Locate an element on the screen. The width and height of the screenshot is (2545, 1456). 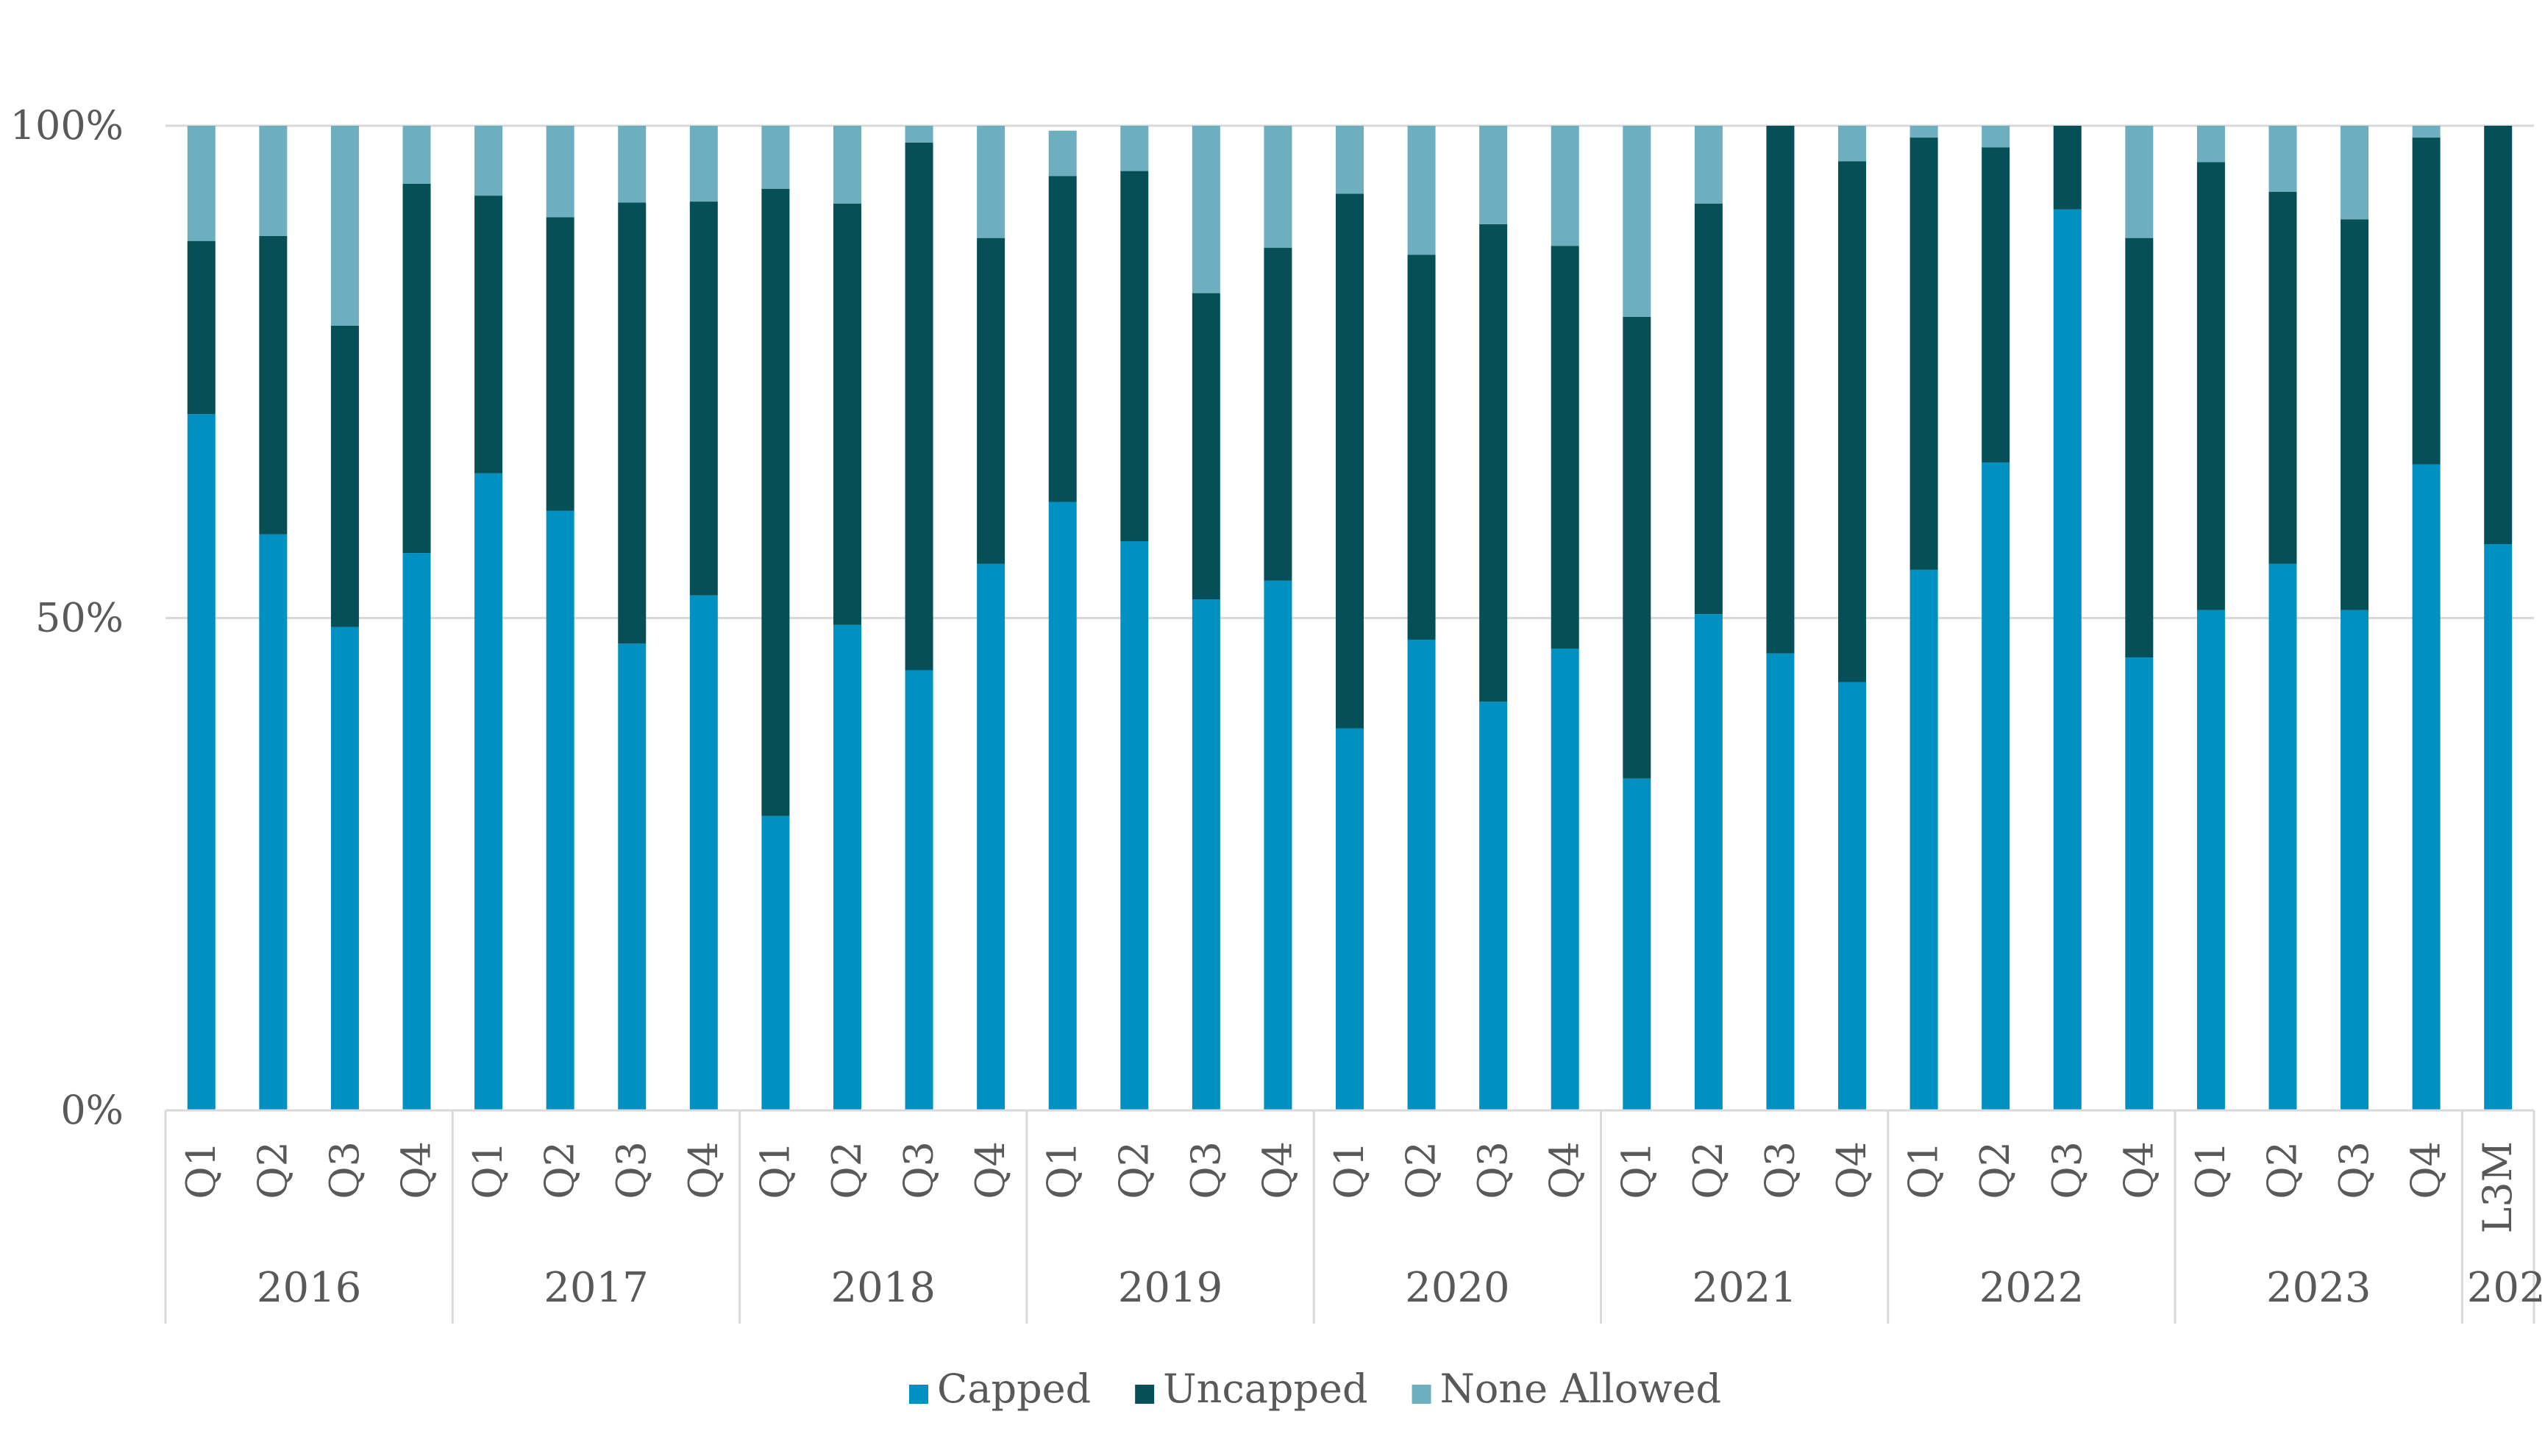
legend: Capped Uncapped None Allowed is located at coordinates (1315, 1389).